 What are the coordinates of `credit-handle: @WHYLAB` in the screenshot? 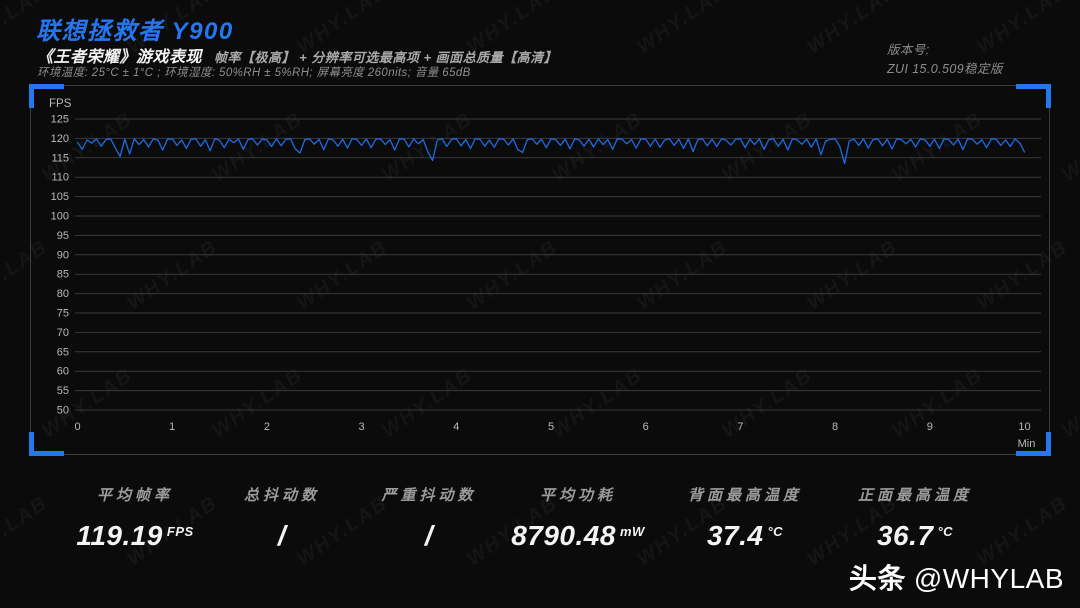 It's located at (988, 578).